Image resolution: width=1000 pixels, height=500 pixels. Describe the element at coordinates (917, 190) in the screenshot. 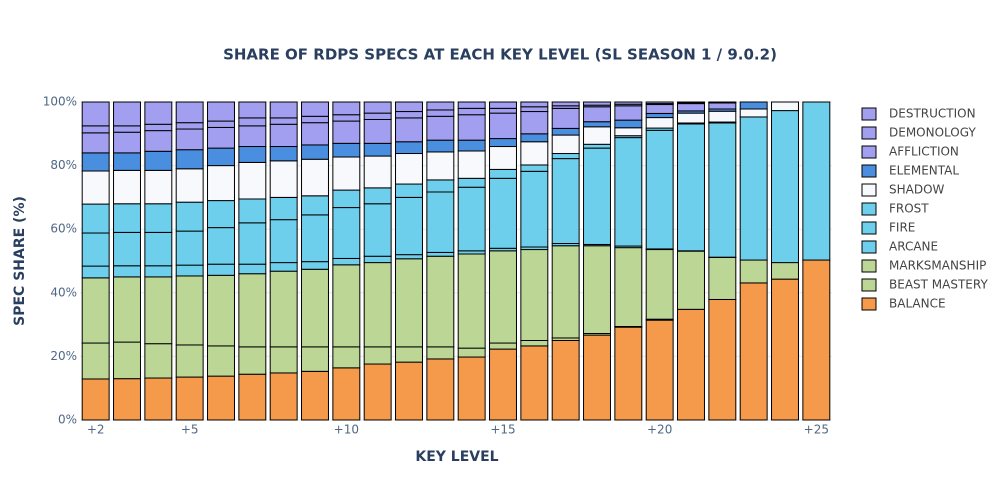

I see `legend-label: SHADOW` at that location.